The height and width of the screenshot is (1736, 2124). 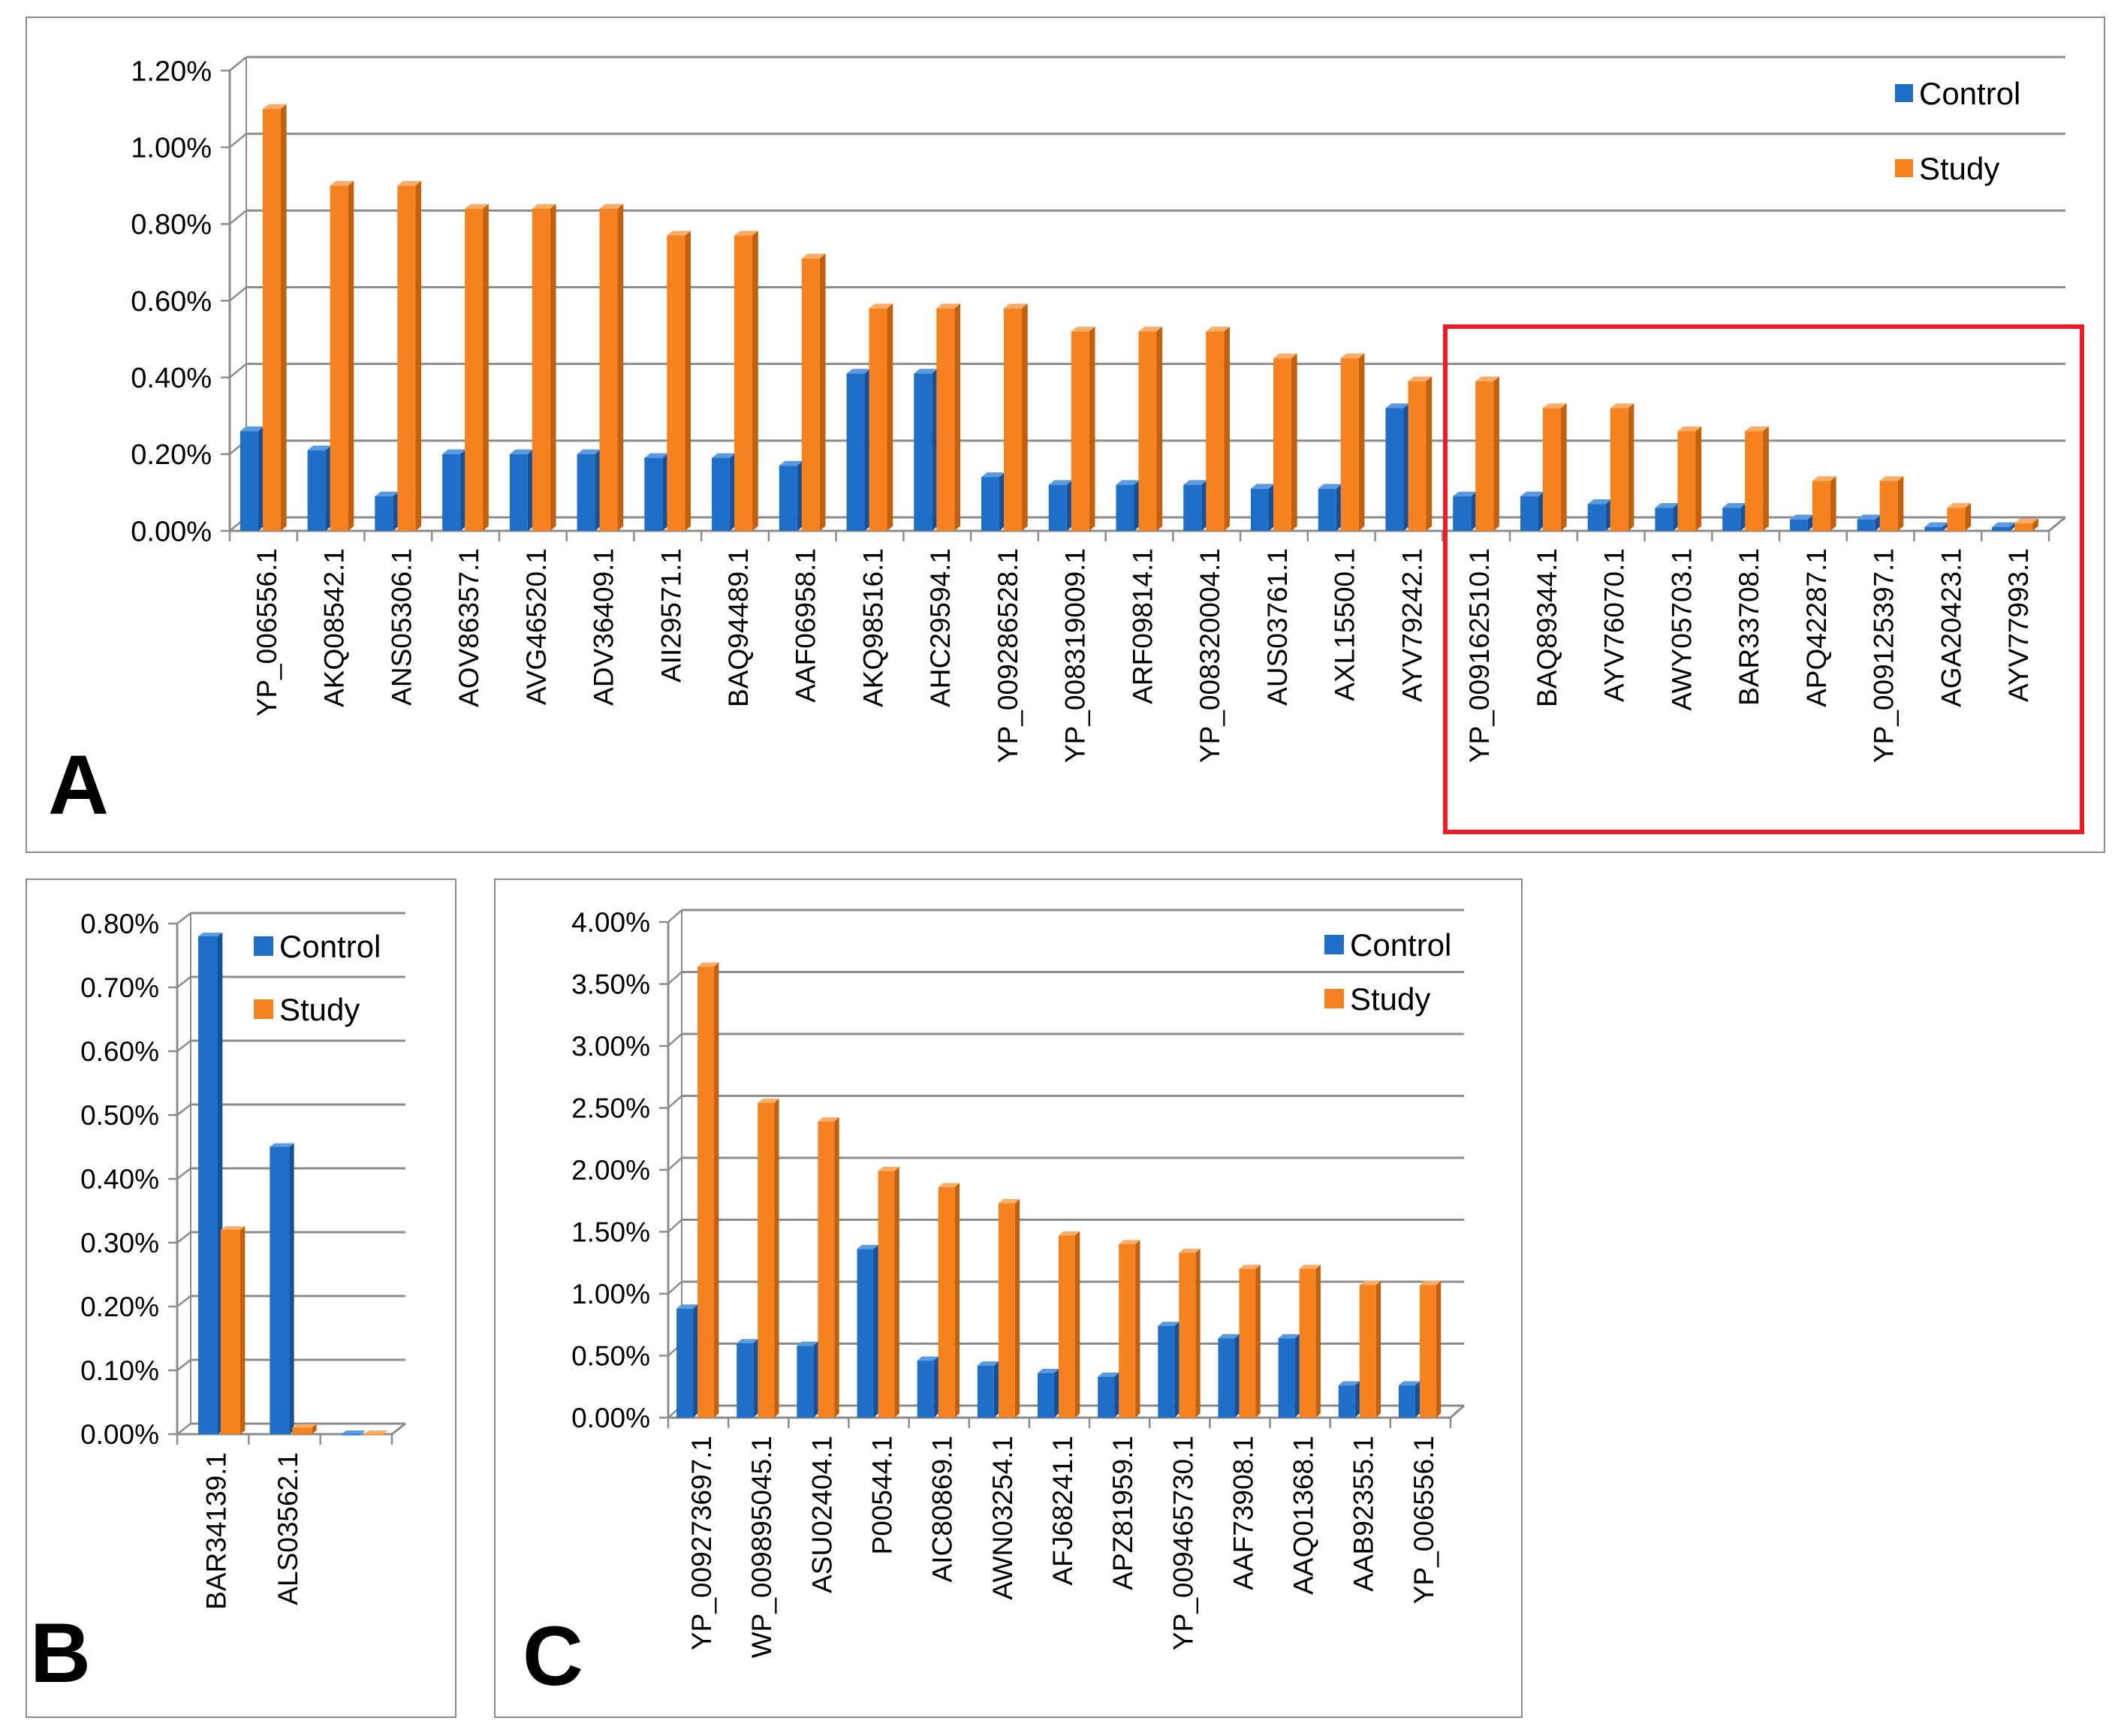 What do you see at coordinates (823, 392) in the screenshot?
I see `bar-study-a-8-side` at bounding box center [823, 392].